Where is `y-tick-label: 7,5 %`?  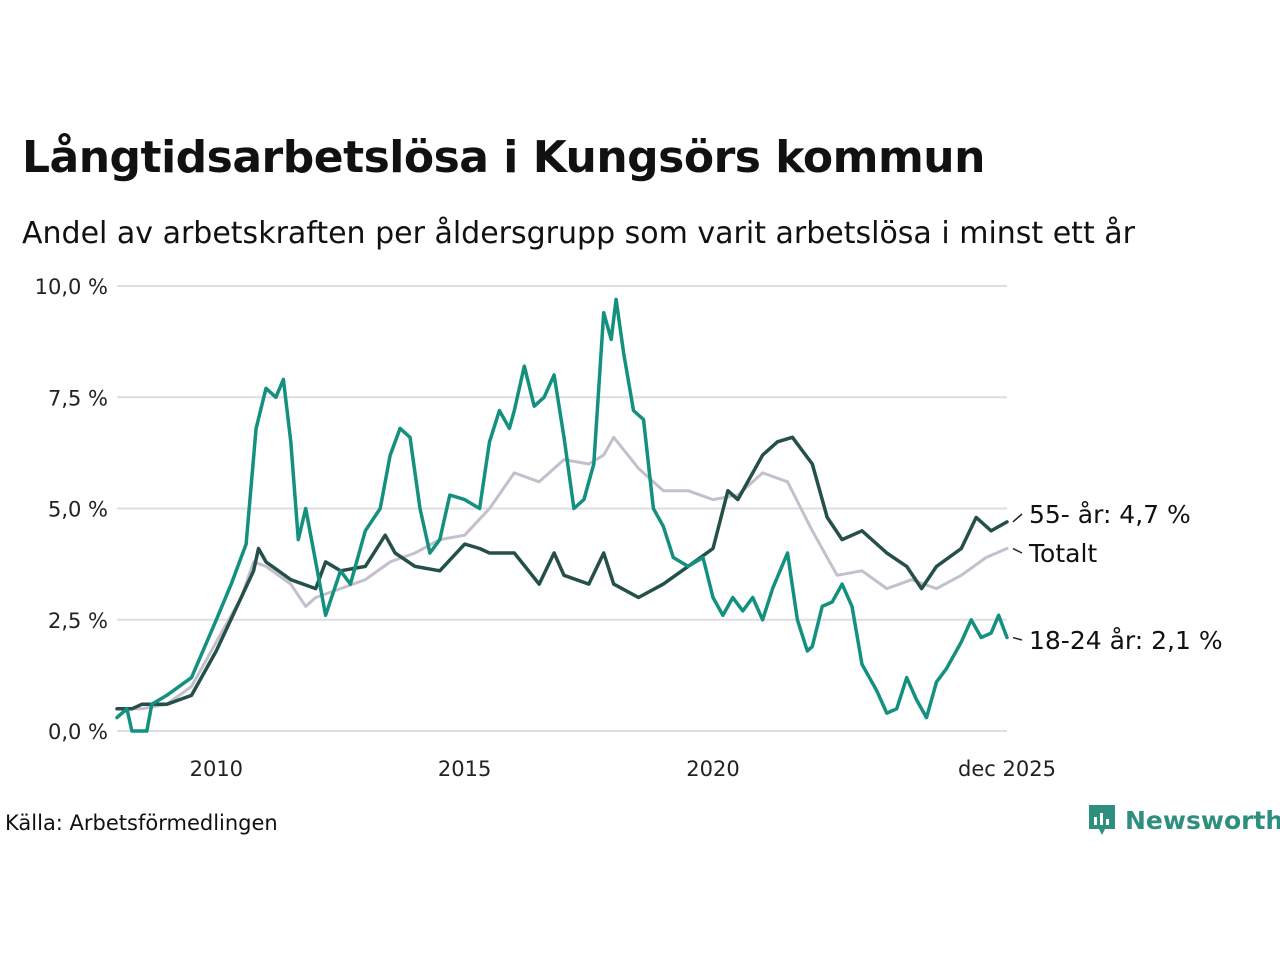
y-tick-label: 7,5 % is located at coordinates (78, 398).